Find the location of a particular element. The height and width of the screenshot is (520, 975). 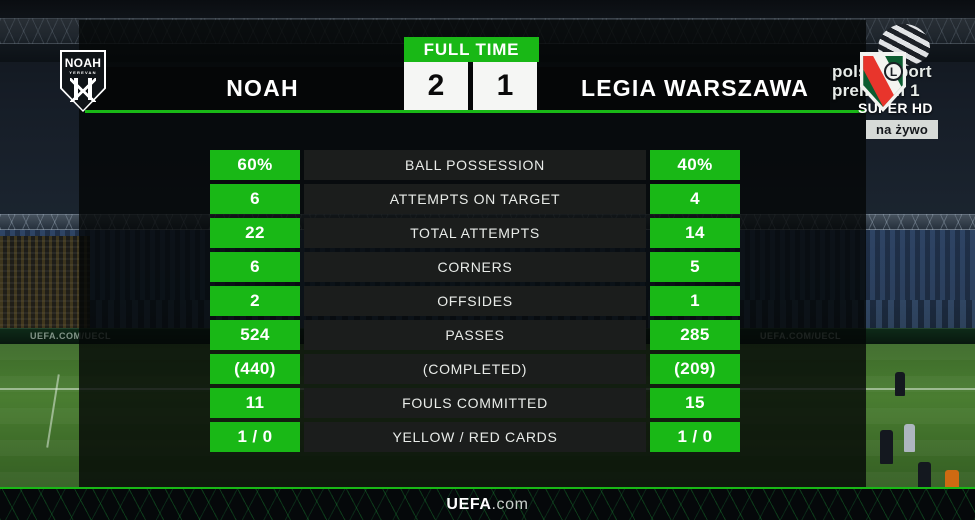

stat-away-value: 15 is located at coordinates (695, 403).